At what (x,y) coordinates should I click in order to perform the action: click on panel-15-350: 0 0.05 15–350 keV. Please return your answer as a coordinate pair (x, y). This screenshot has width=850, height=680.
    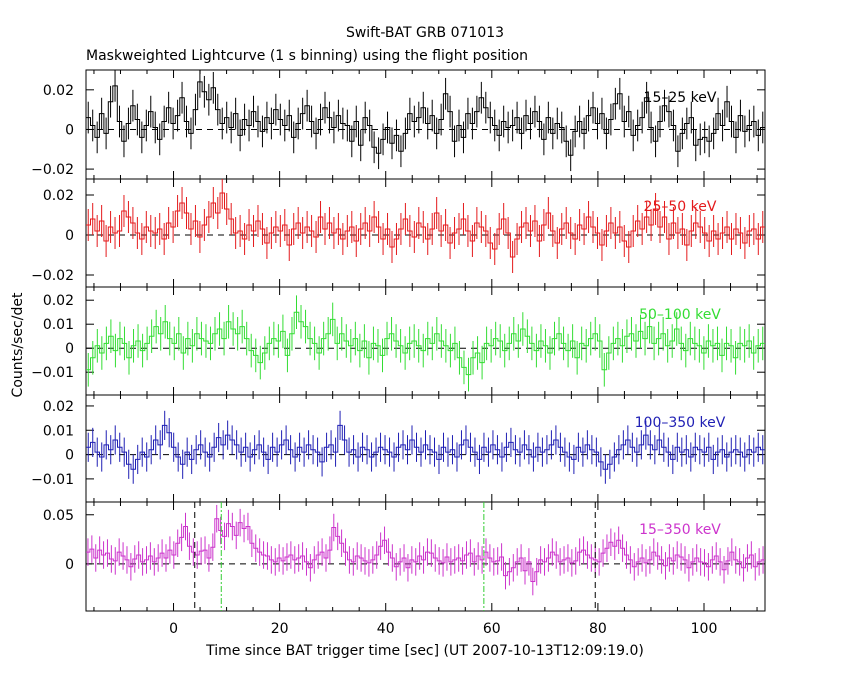
    Looking at the image, I should click on (404, 556).